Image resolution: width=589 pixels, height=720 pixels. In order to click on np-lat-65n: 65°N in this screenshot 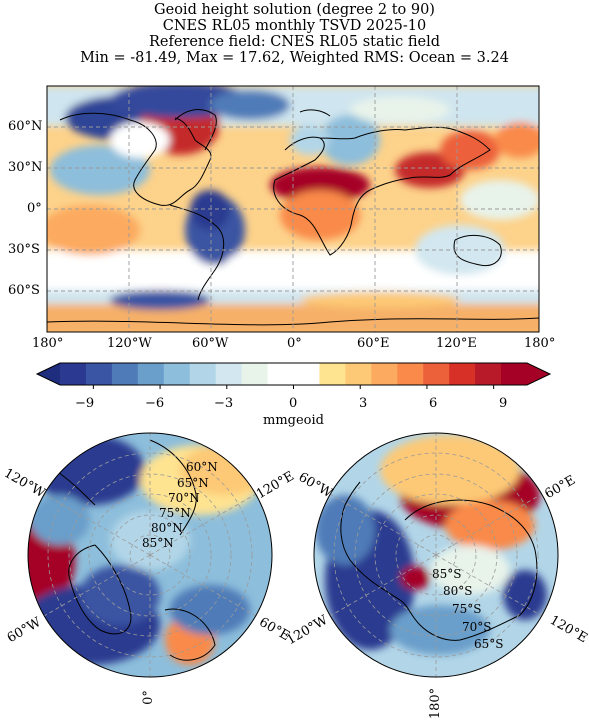, I will do `click(193, 483)`.